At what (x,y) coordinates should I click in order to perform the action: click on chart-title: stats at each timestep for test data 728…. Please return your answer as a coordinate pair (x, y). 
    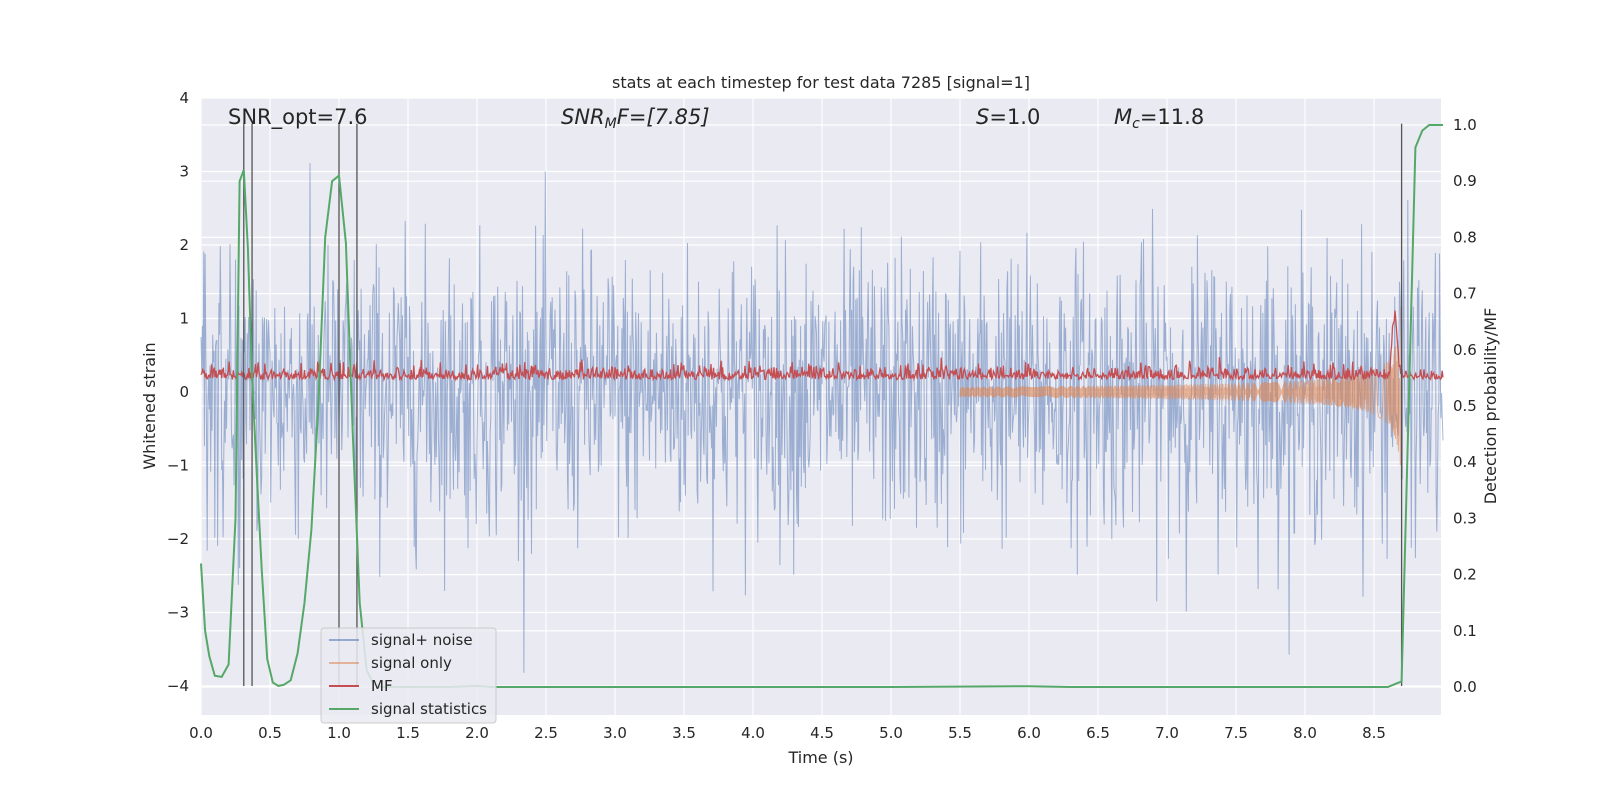
    Looking at the image, I should click on (821, 82).